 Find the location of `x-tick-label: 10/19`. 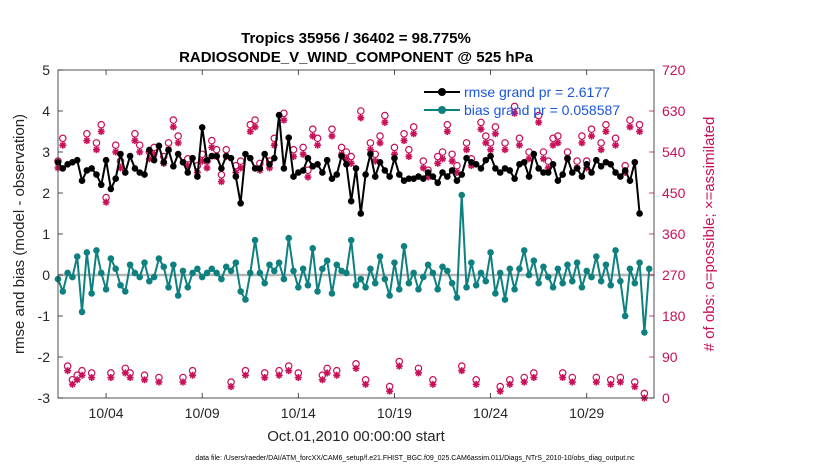

x-tick-label: 10/19 is located at coordinates (394, 413).